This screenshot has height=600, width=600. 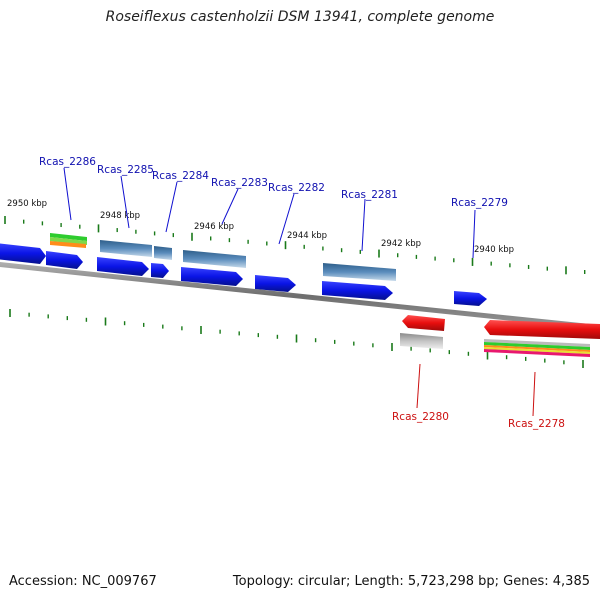 What do you see at coordinates (307, 236) in the screenshot?
I see `tick-label-2944: 2944 kbp` at bounding box center [307, 236].